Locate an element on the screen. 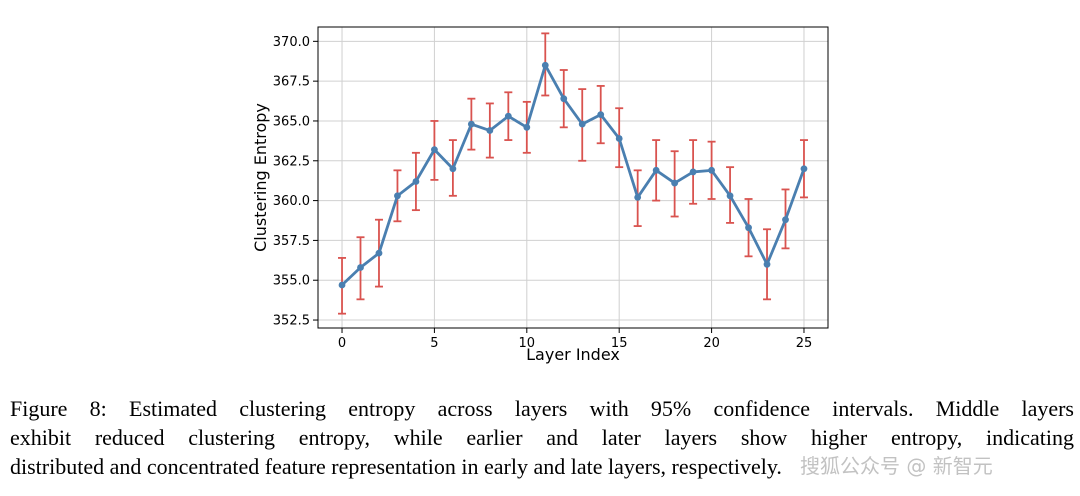 This screenshot has width=1080, height=496. y-tick-label: 357.5 is located at coordinates (291, 241).